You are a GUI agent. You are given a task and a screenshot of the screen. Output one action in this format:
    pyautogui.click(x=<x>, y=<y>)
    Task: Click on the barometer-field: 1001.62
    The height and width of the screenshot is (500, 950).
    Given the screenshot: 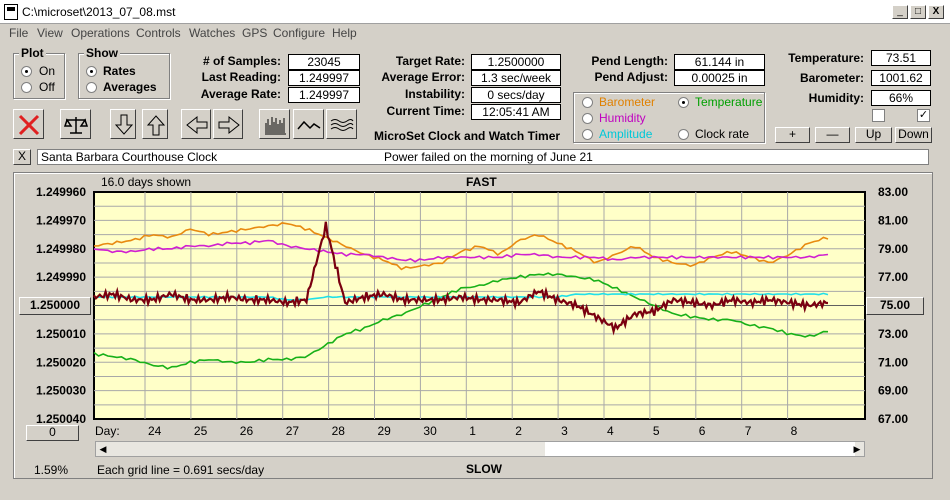 What is the action you would take?
    pyautogui.click(x=901, y=78)
    